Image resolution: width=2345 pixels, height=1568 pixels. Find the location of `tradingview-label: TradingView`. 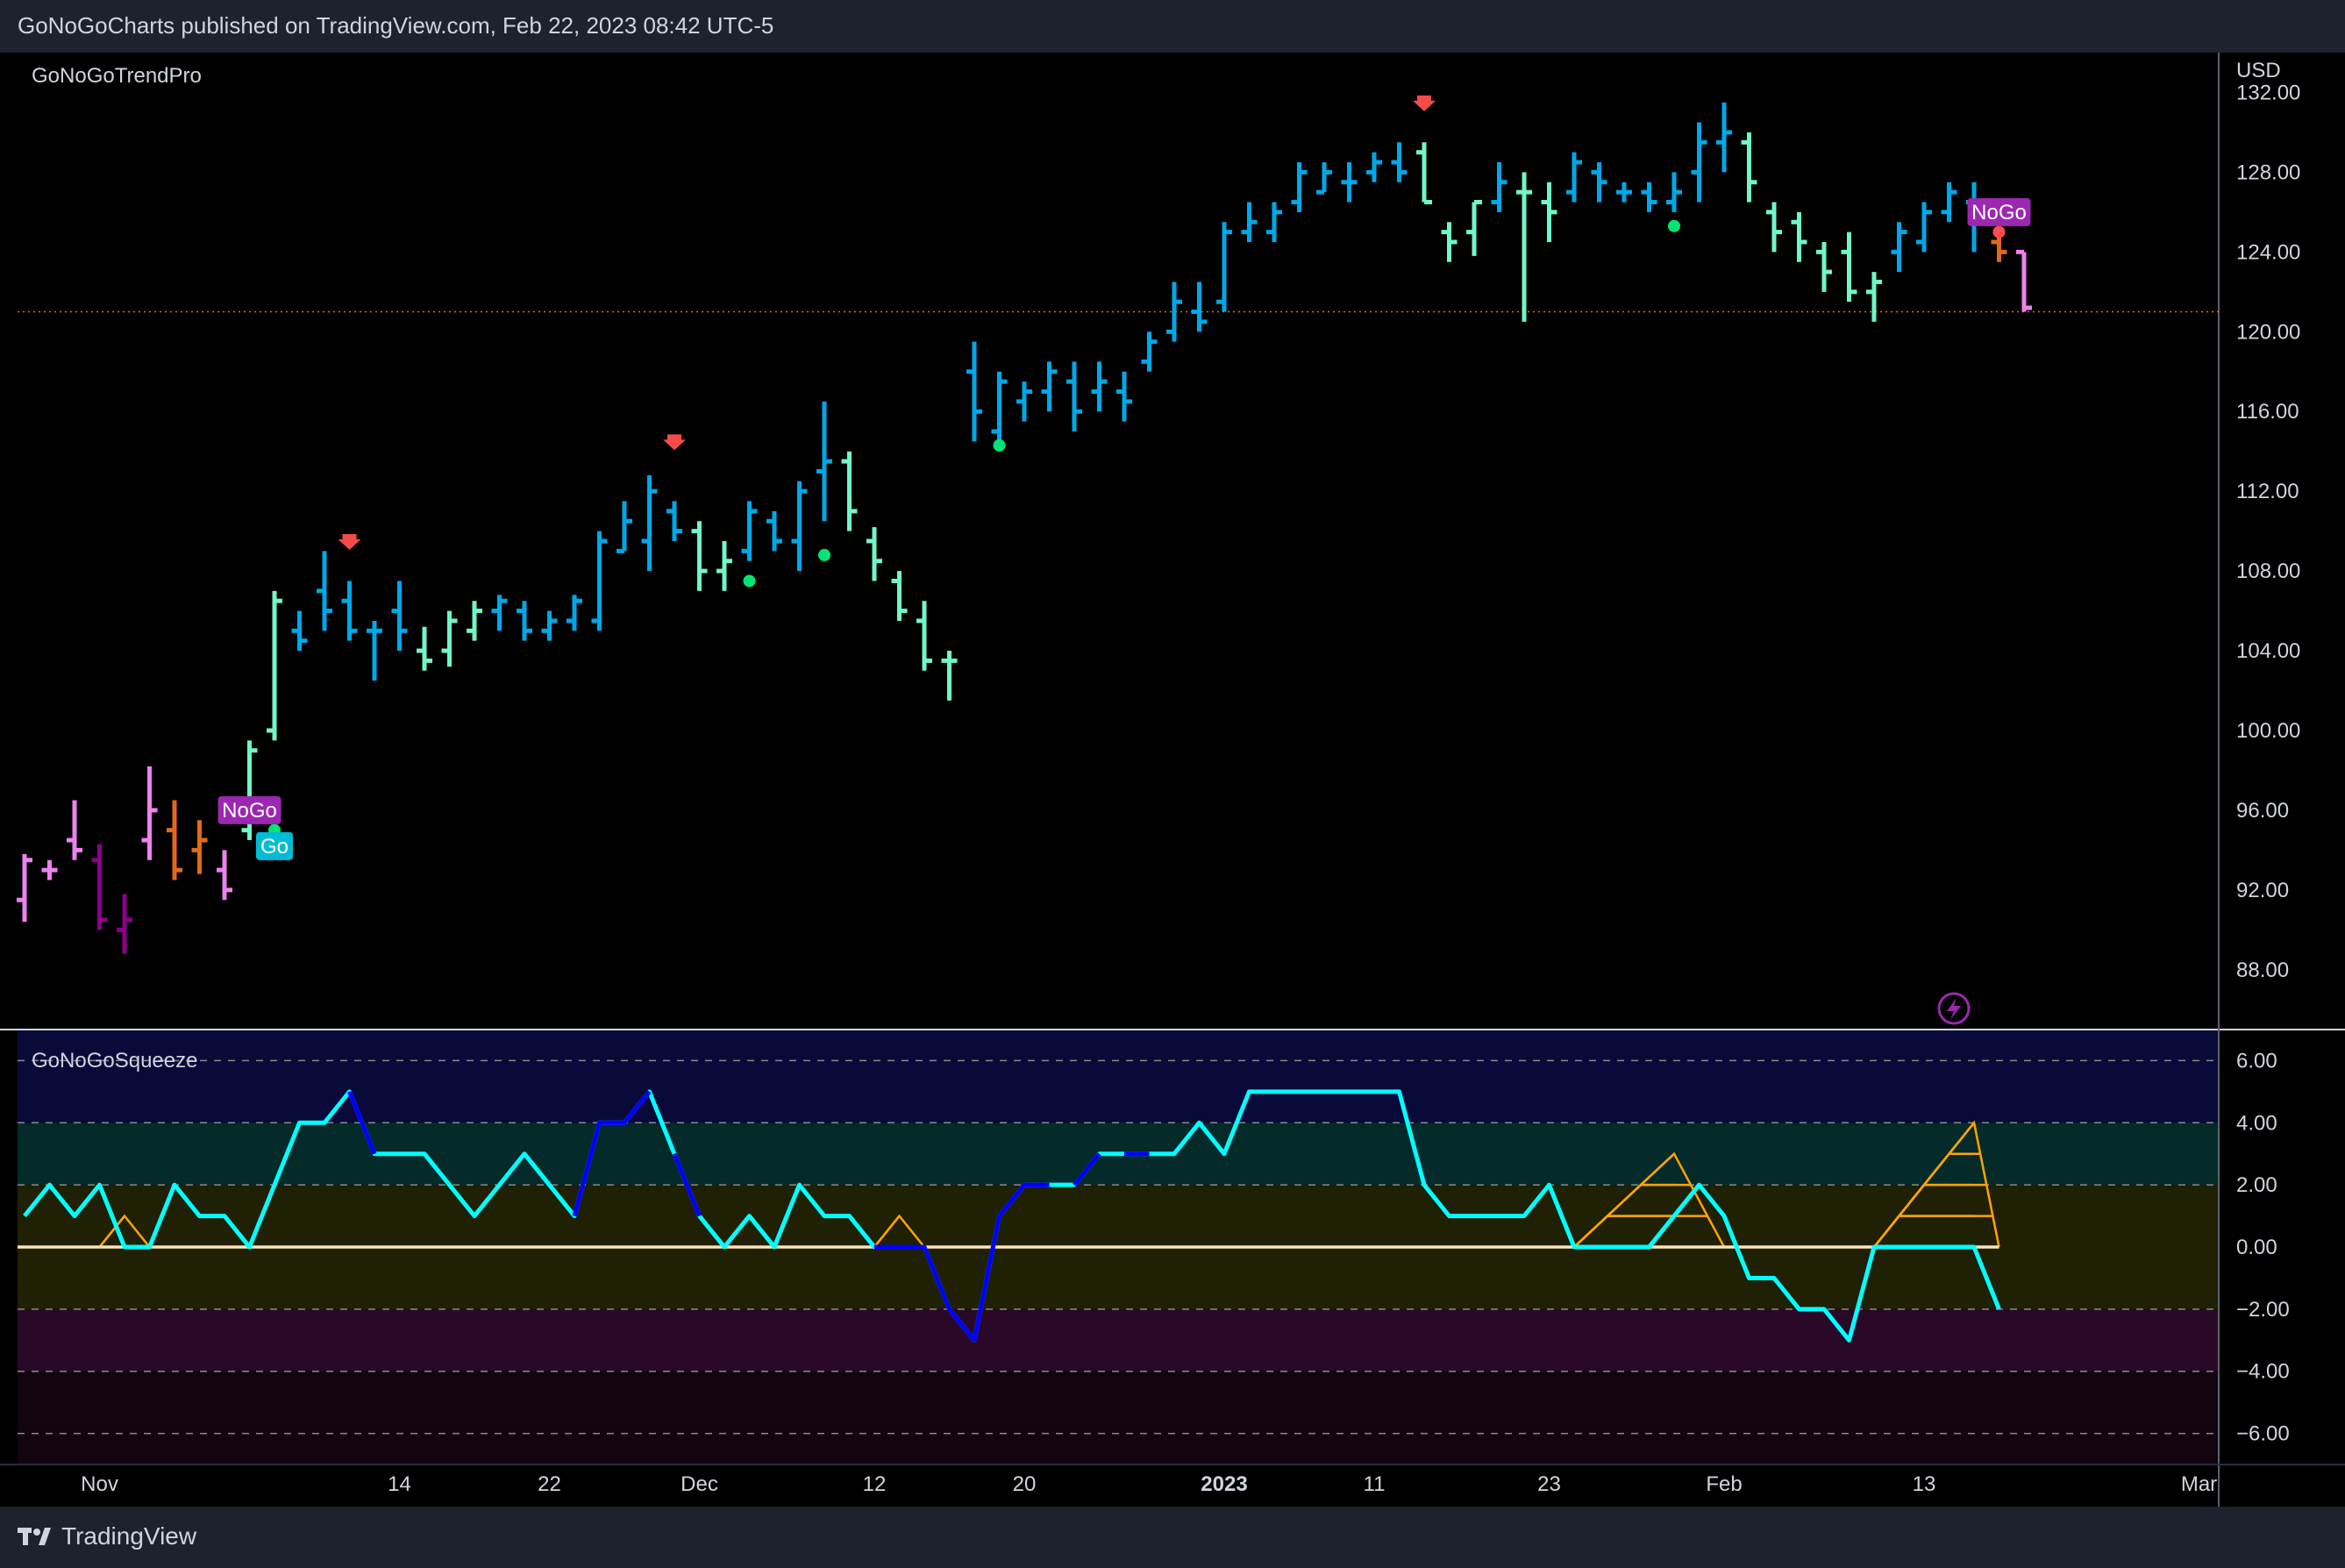

tradingview-label: TradingView is located at coordinates (129, 1536).